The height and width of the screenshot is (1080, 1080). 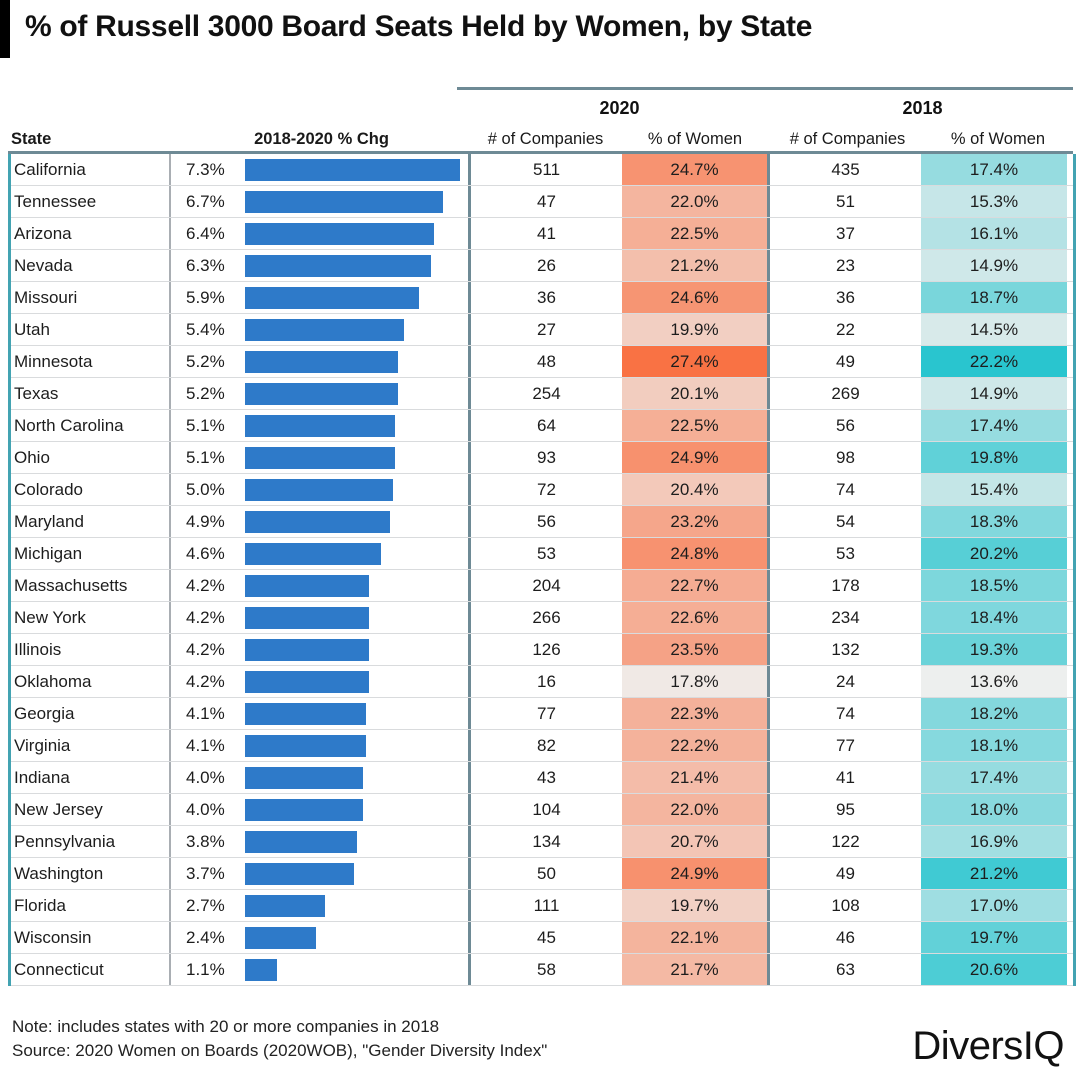 I want to click on table-row: Colorado 5.0% 72 20.4% 74 15.4%, so click(x=542, y=490).